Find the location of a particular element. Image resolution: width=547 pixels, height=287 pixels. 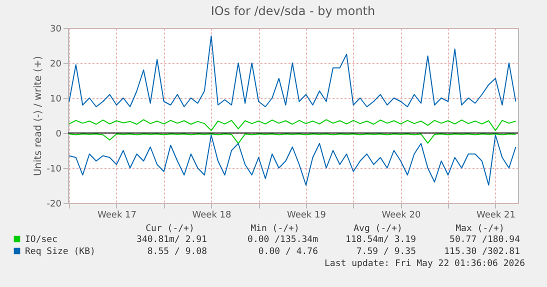

y-tick-label: 0 is located at coordinates (59, 135).